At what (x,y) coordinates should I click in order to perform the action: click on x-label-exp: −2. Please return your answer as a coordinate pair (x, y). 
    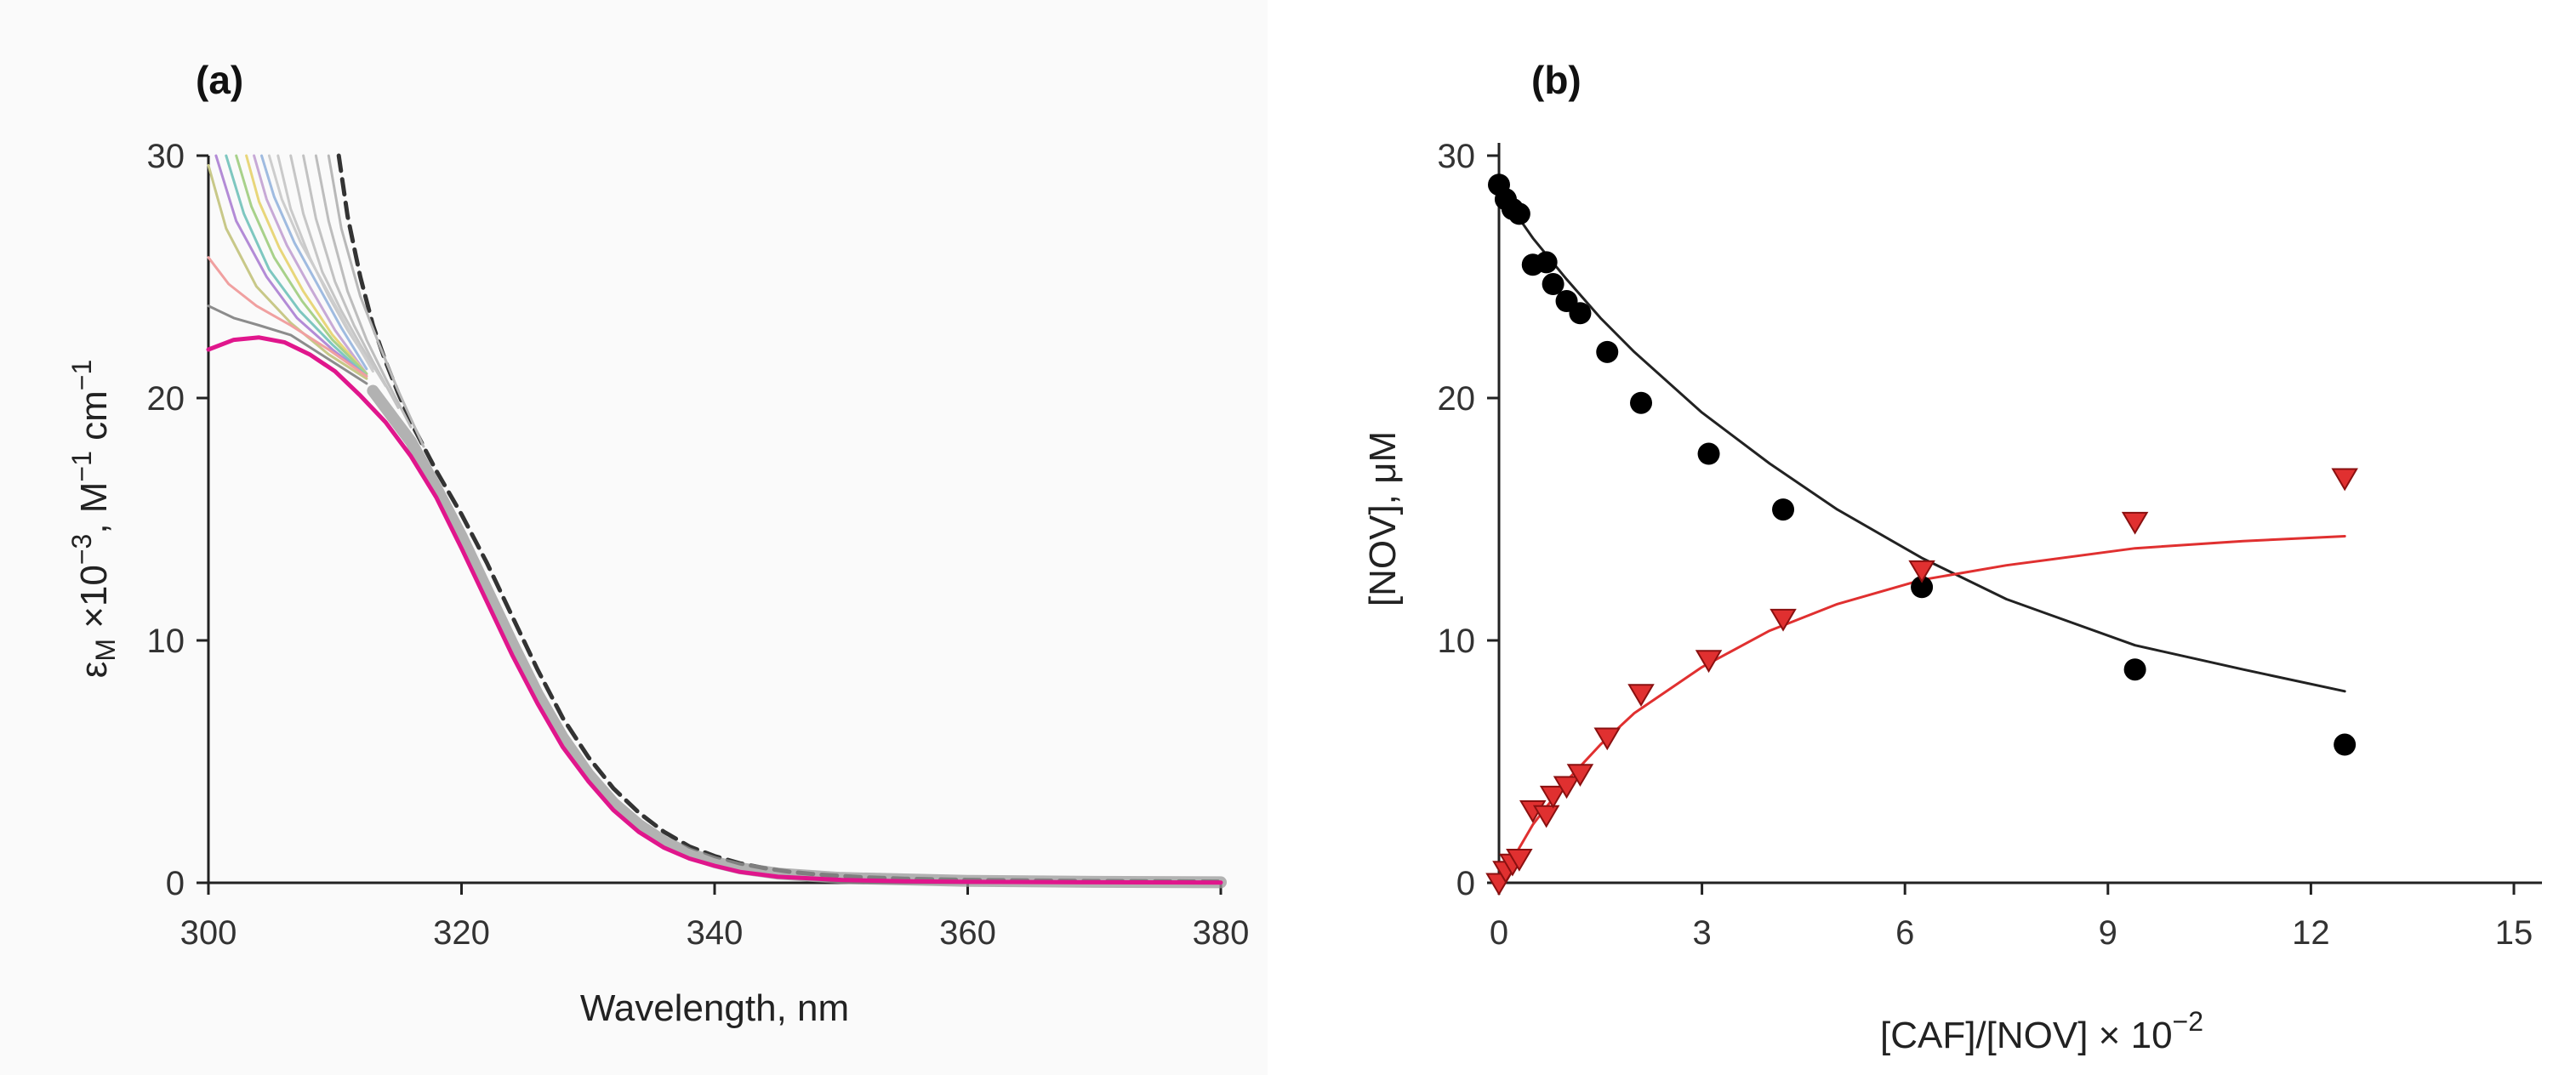
    Looking at the image, I should click on (2188, 1021).